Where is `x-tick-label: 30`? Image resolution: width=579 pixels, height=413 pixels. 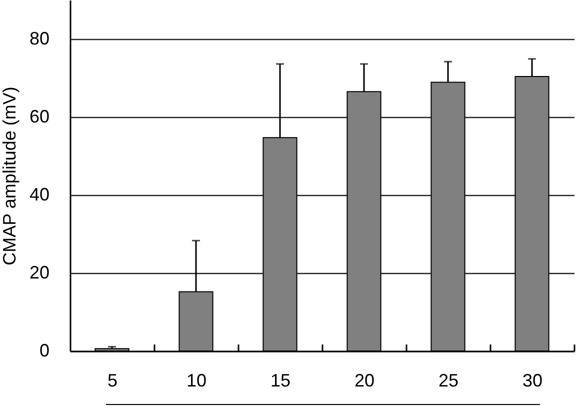 x-tick-label: 30 is located at coordinates (532, 380).